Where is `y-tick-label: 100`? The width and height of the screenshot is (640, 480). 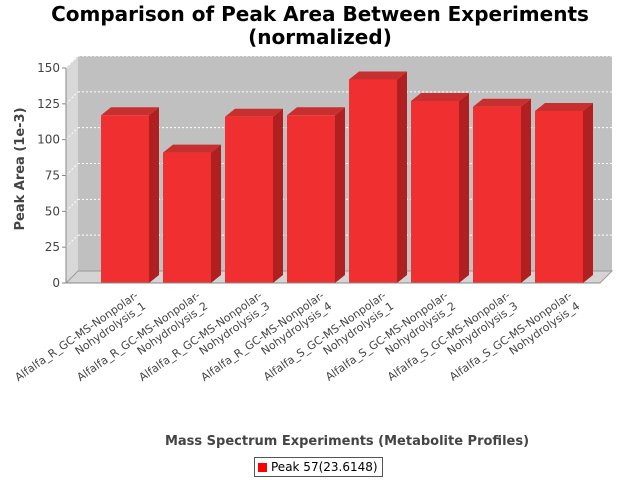 y-tick-label: 100 is located at coordinates (48, 140).